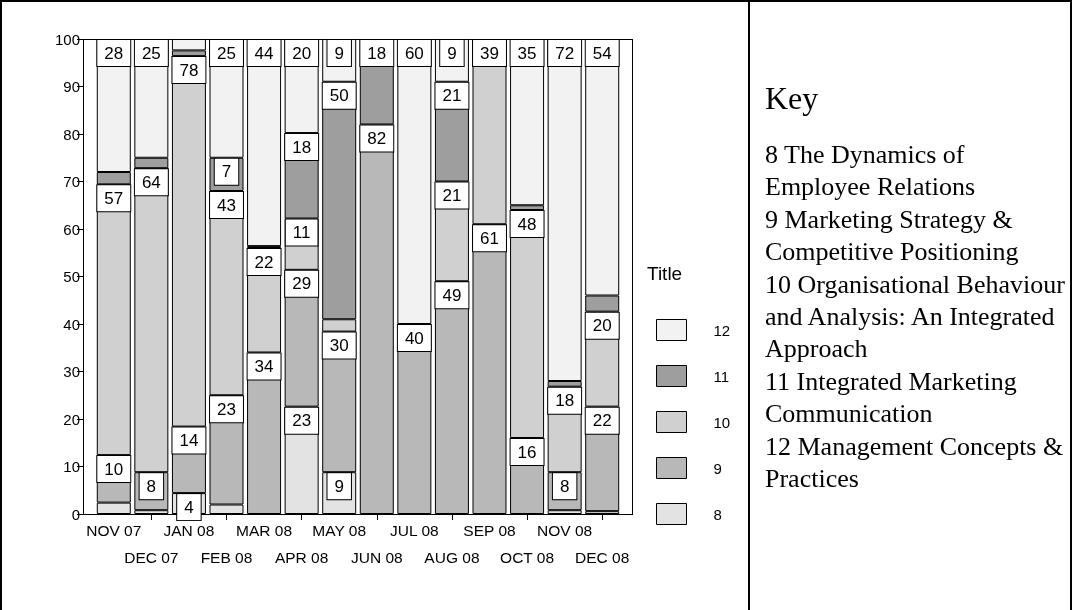  What do you see at coordinates (915, 317) in the screenshot?
I see `text: 10 Organisational Behaviour and Analysis: An Integrated Approach` at bounding box center [915, 317].